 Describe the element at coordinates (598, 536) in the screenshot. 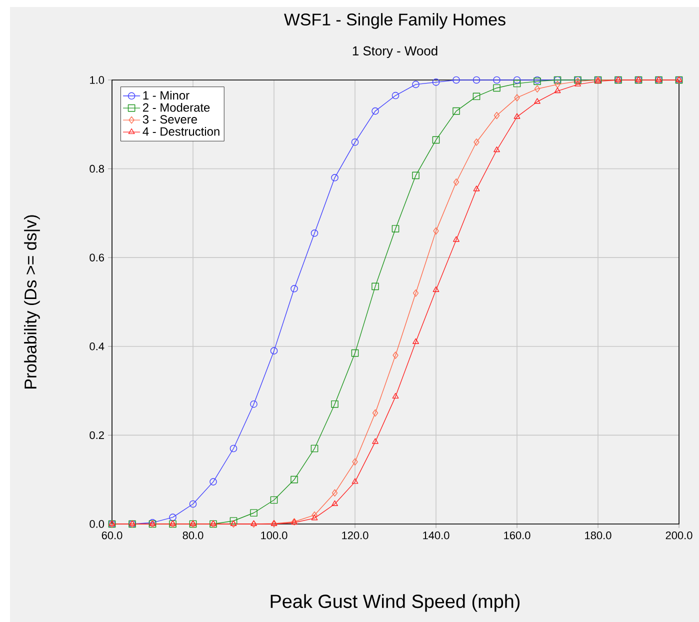

I see `x-tick-label: 180.0` at that location.